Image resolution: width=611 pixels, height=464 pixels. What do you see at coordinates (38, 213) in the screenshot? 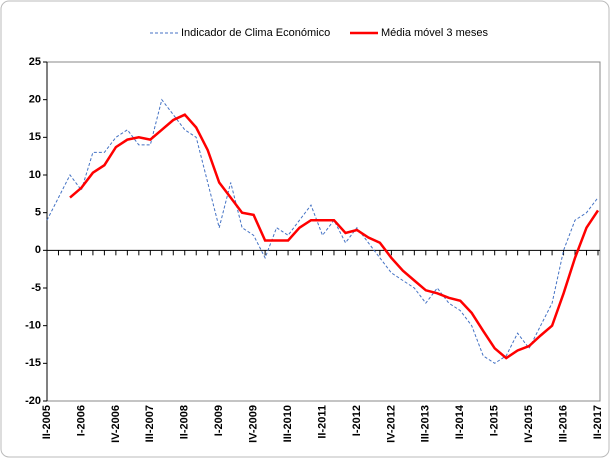
I see `y-tick-label: 5` at bounding box center [38, 213].